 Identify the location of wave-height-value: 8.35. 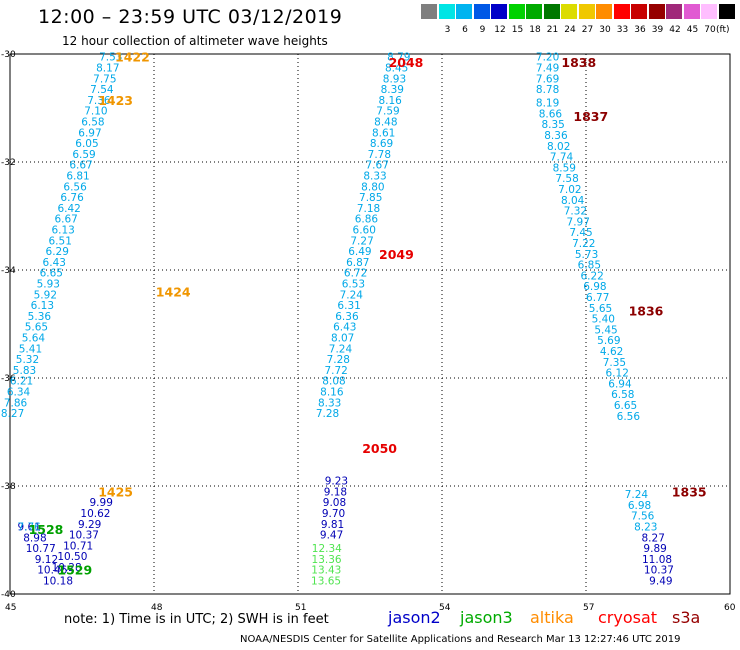
(552, 125).